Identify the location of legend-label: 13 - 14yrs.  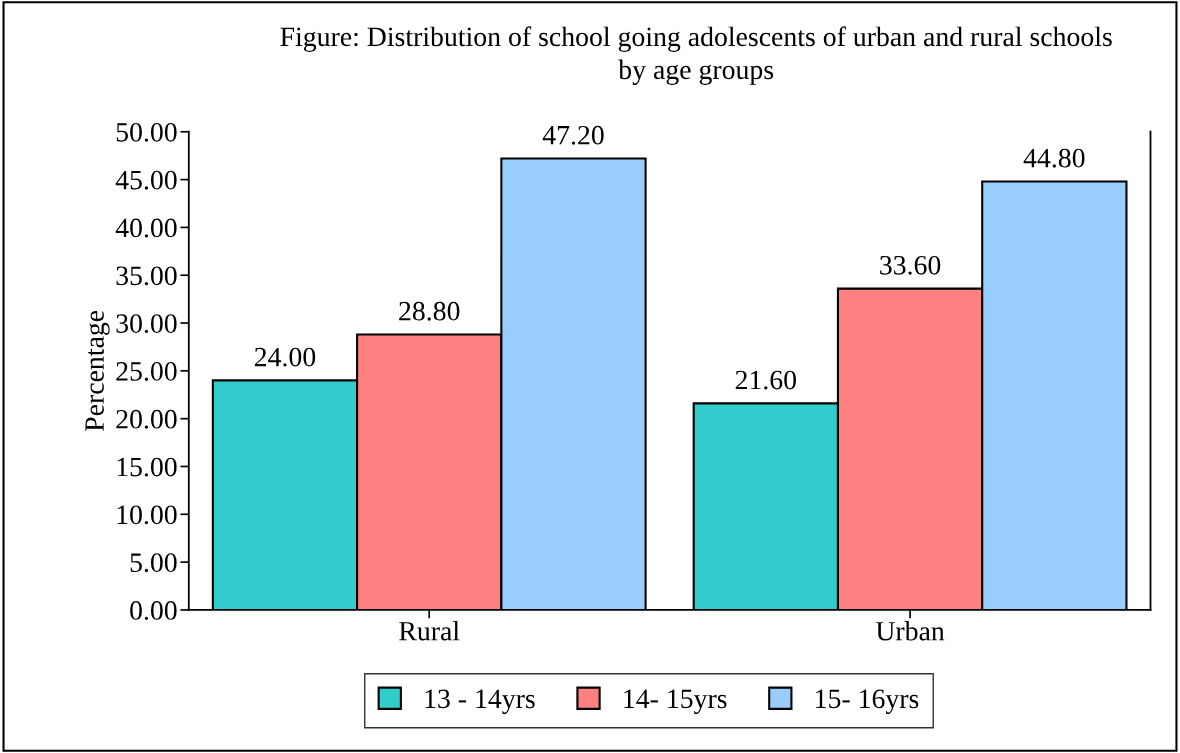
(480, 701).